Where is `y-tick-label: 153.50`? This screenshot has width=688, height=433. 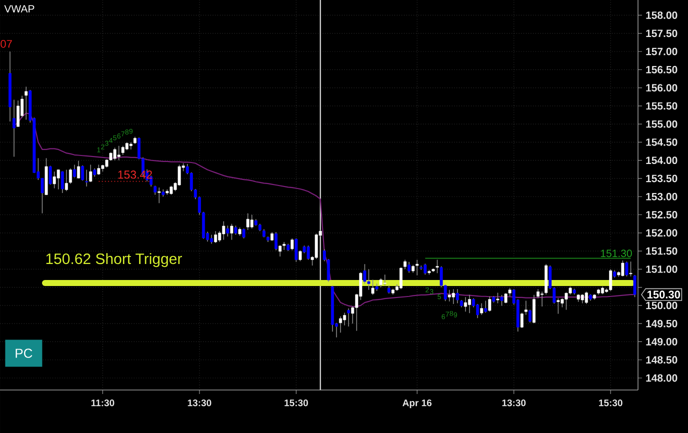
y-tick-label: 153.50 is located at coordinates (662, 178).